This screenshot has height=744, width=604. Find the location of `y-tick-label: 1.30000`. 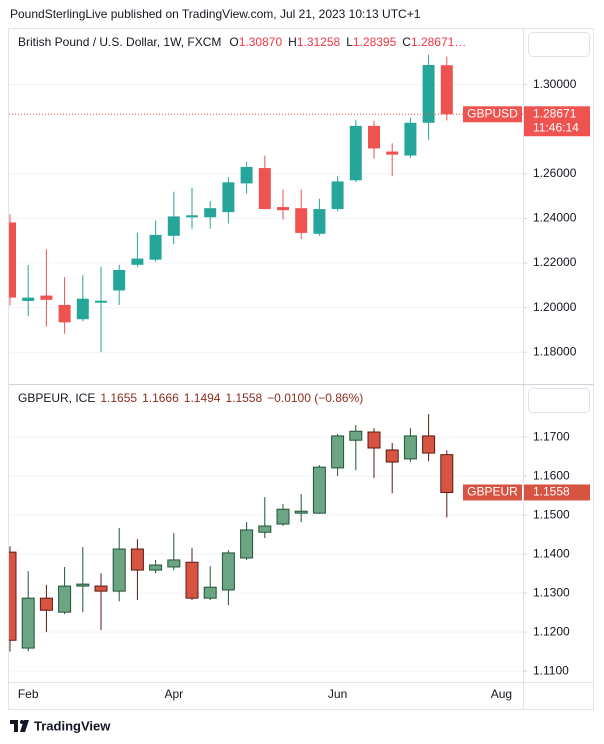

y-tick-label: 1.30000 is located at coordinates (555, 84).